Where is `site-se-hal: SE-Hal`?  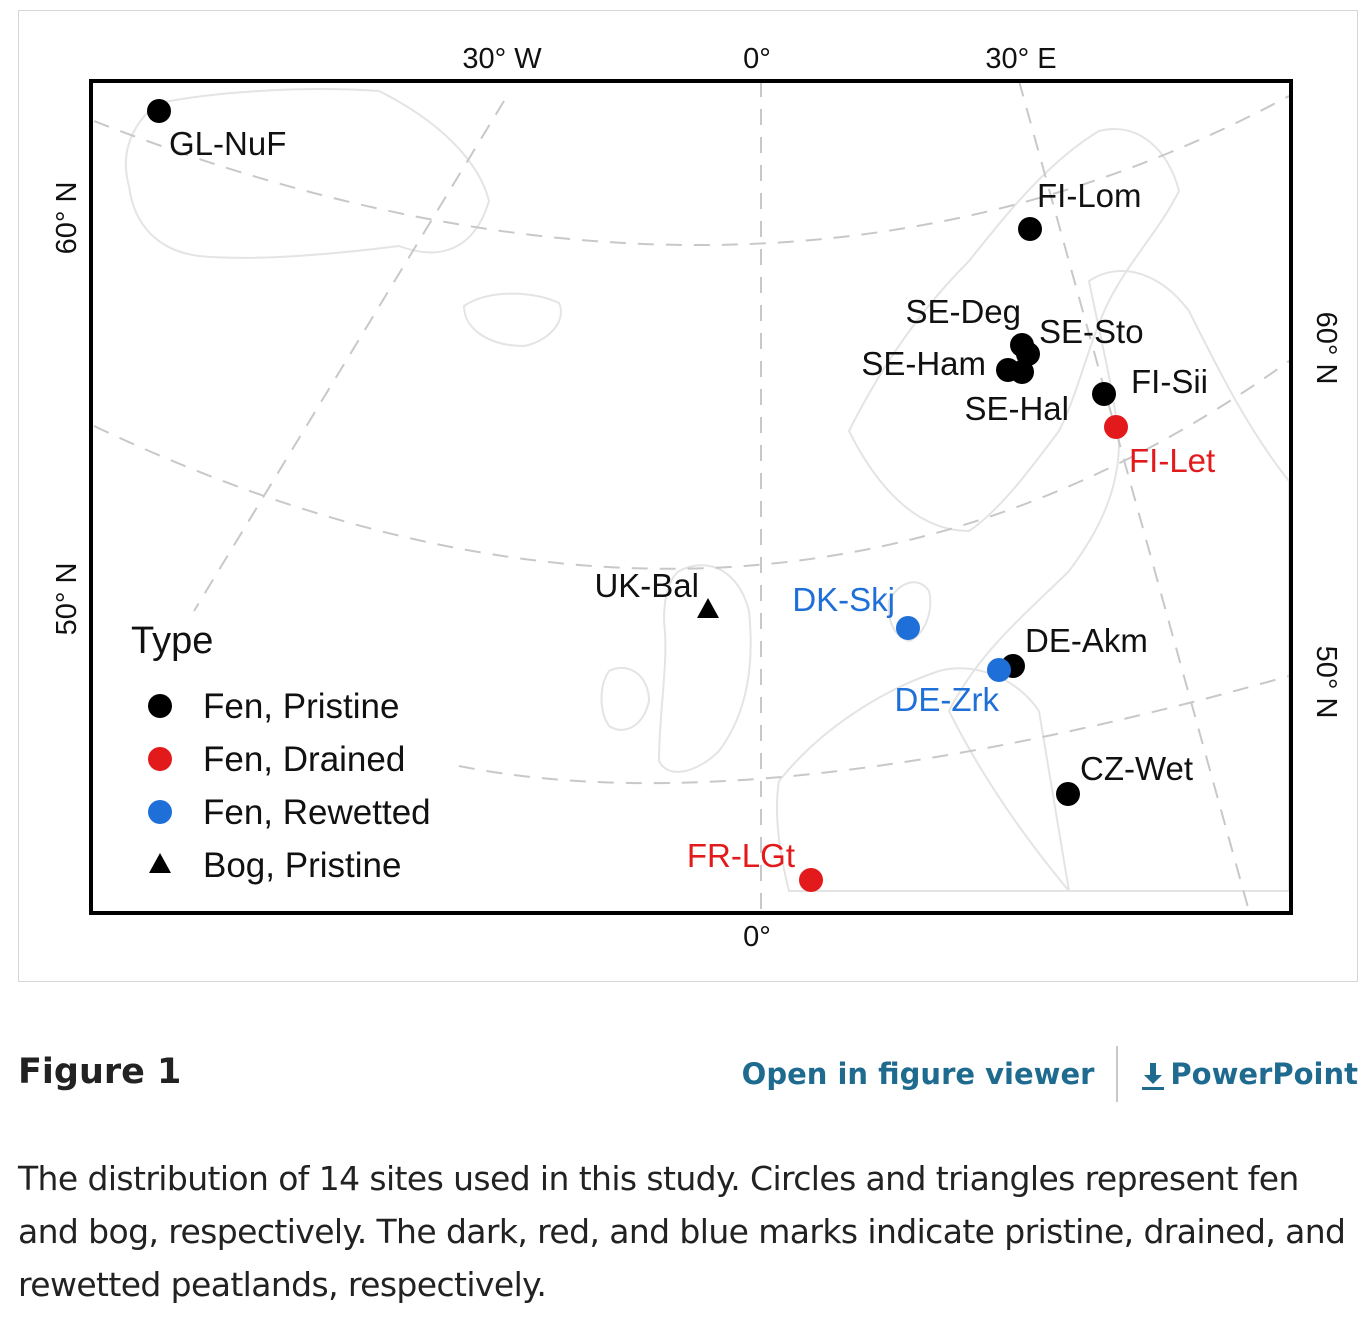 site-se-hal: SE-Hal is located at coordinates (1016, 393).